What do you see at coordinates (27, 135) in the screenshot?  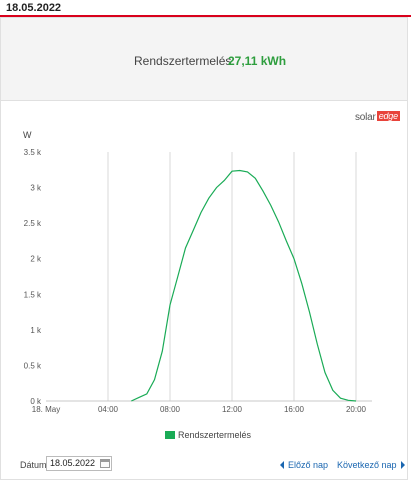 I see `y-axis-unit: W` at bounding box center [27, 135].